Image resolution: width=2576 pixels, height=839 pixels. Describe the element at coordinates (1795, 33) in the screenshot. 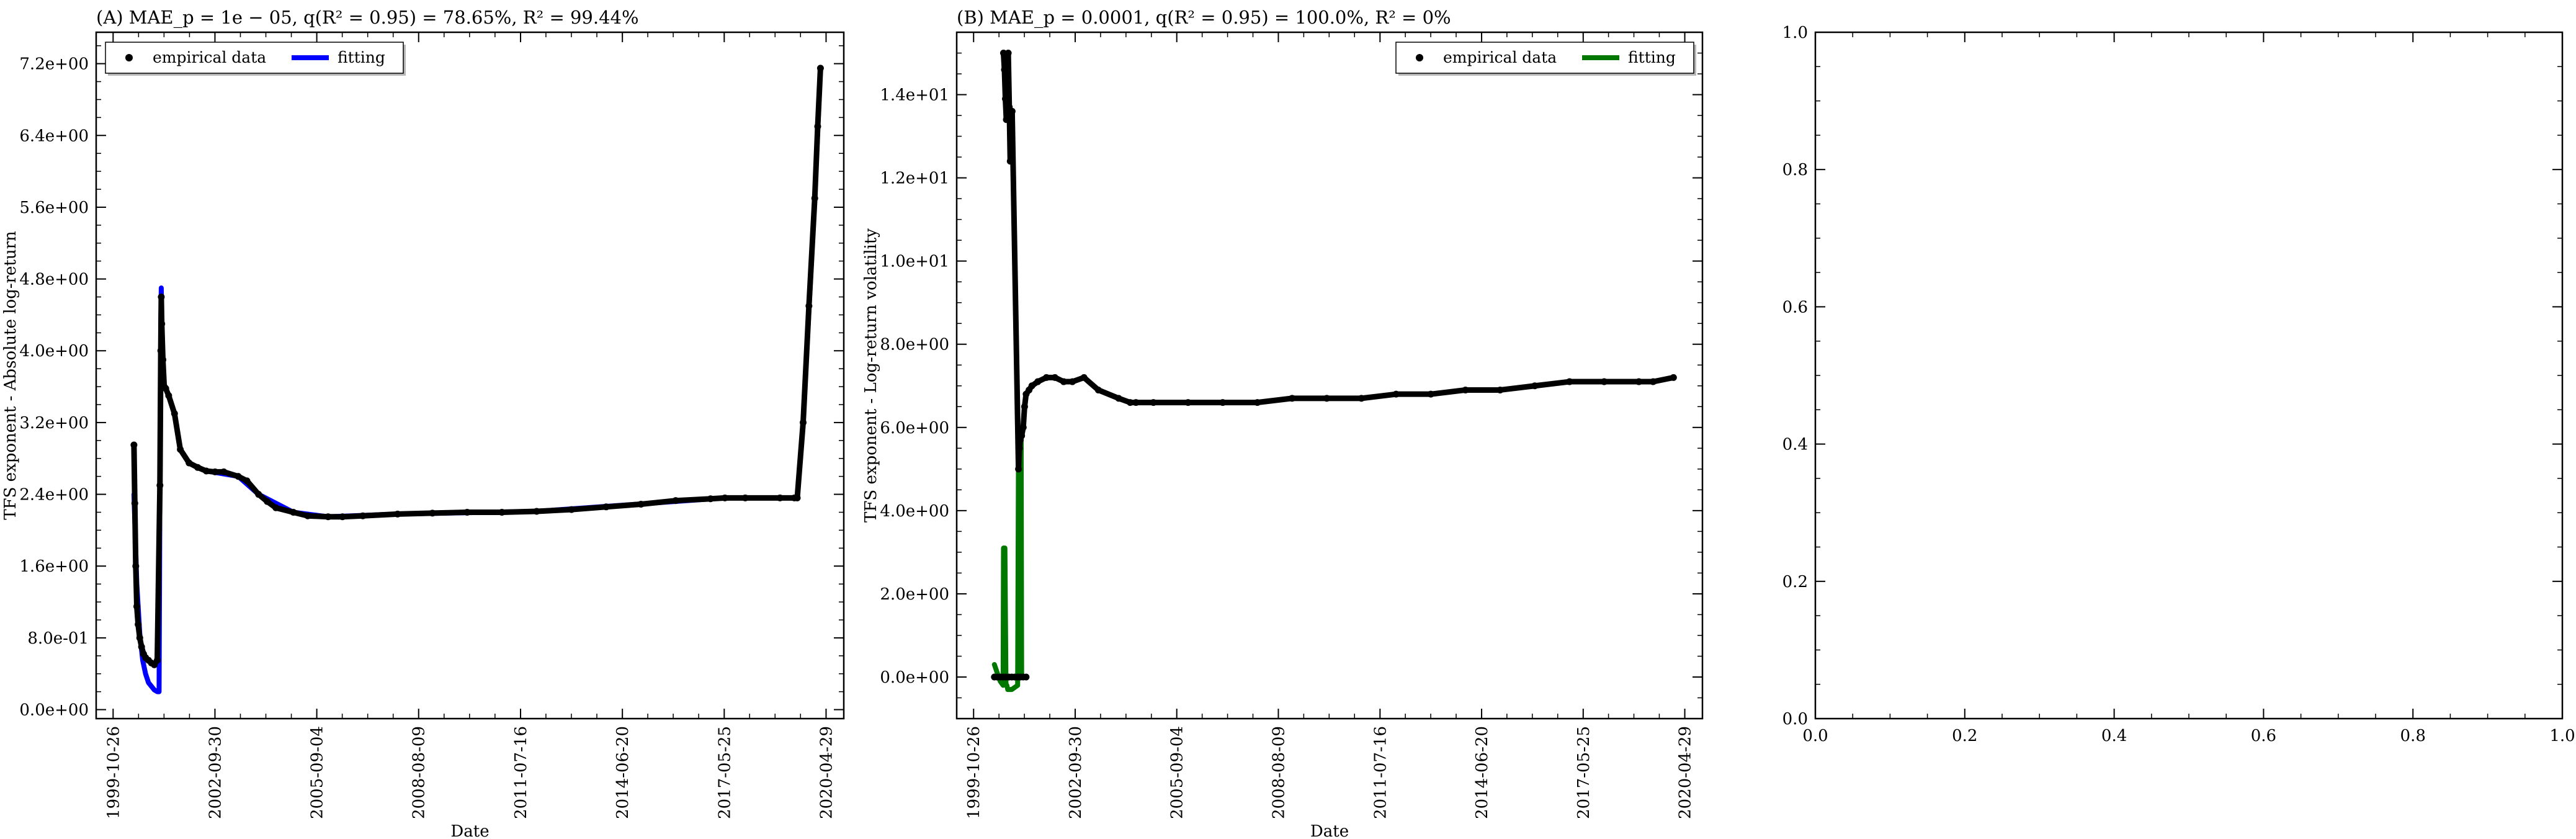

I see `y-tick-label: 1.0` at that location.